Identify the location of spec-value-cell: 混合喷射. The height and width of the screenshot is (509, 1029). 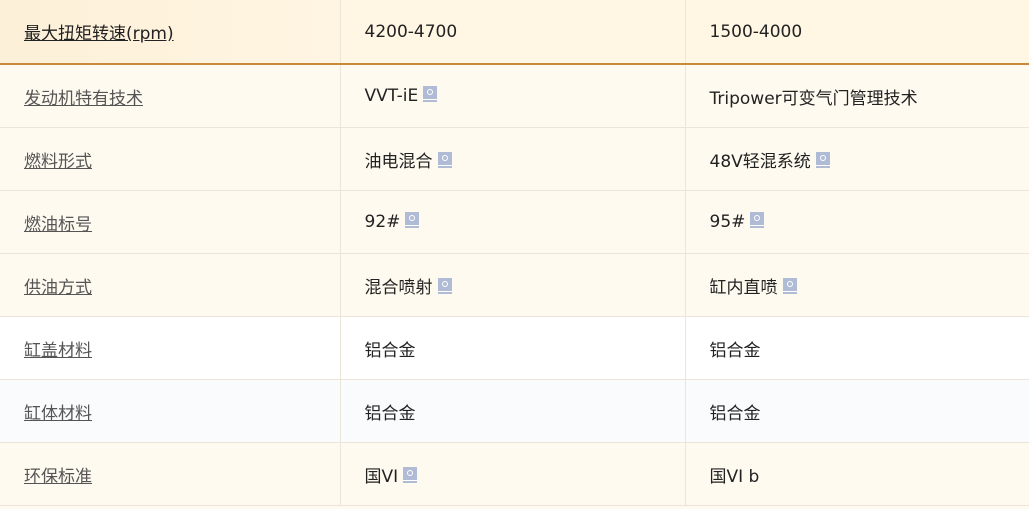
(512, 285).